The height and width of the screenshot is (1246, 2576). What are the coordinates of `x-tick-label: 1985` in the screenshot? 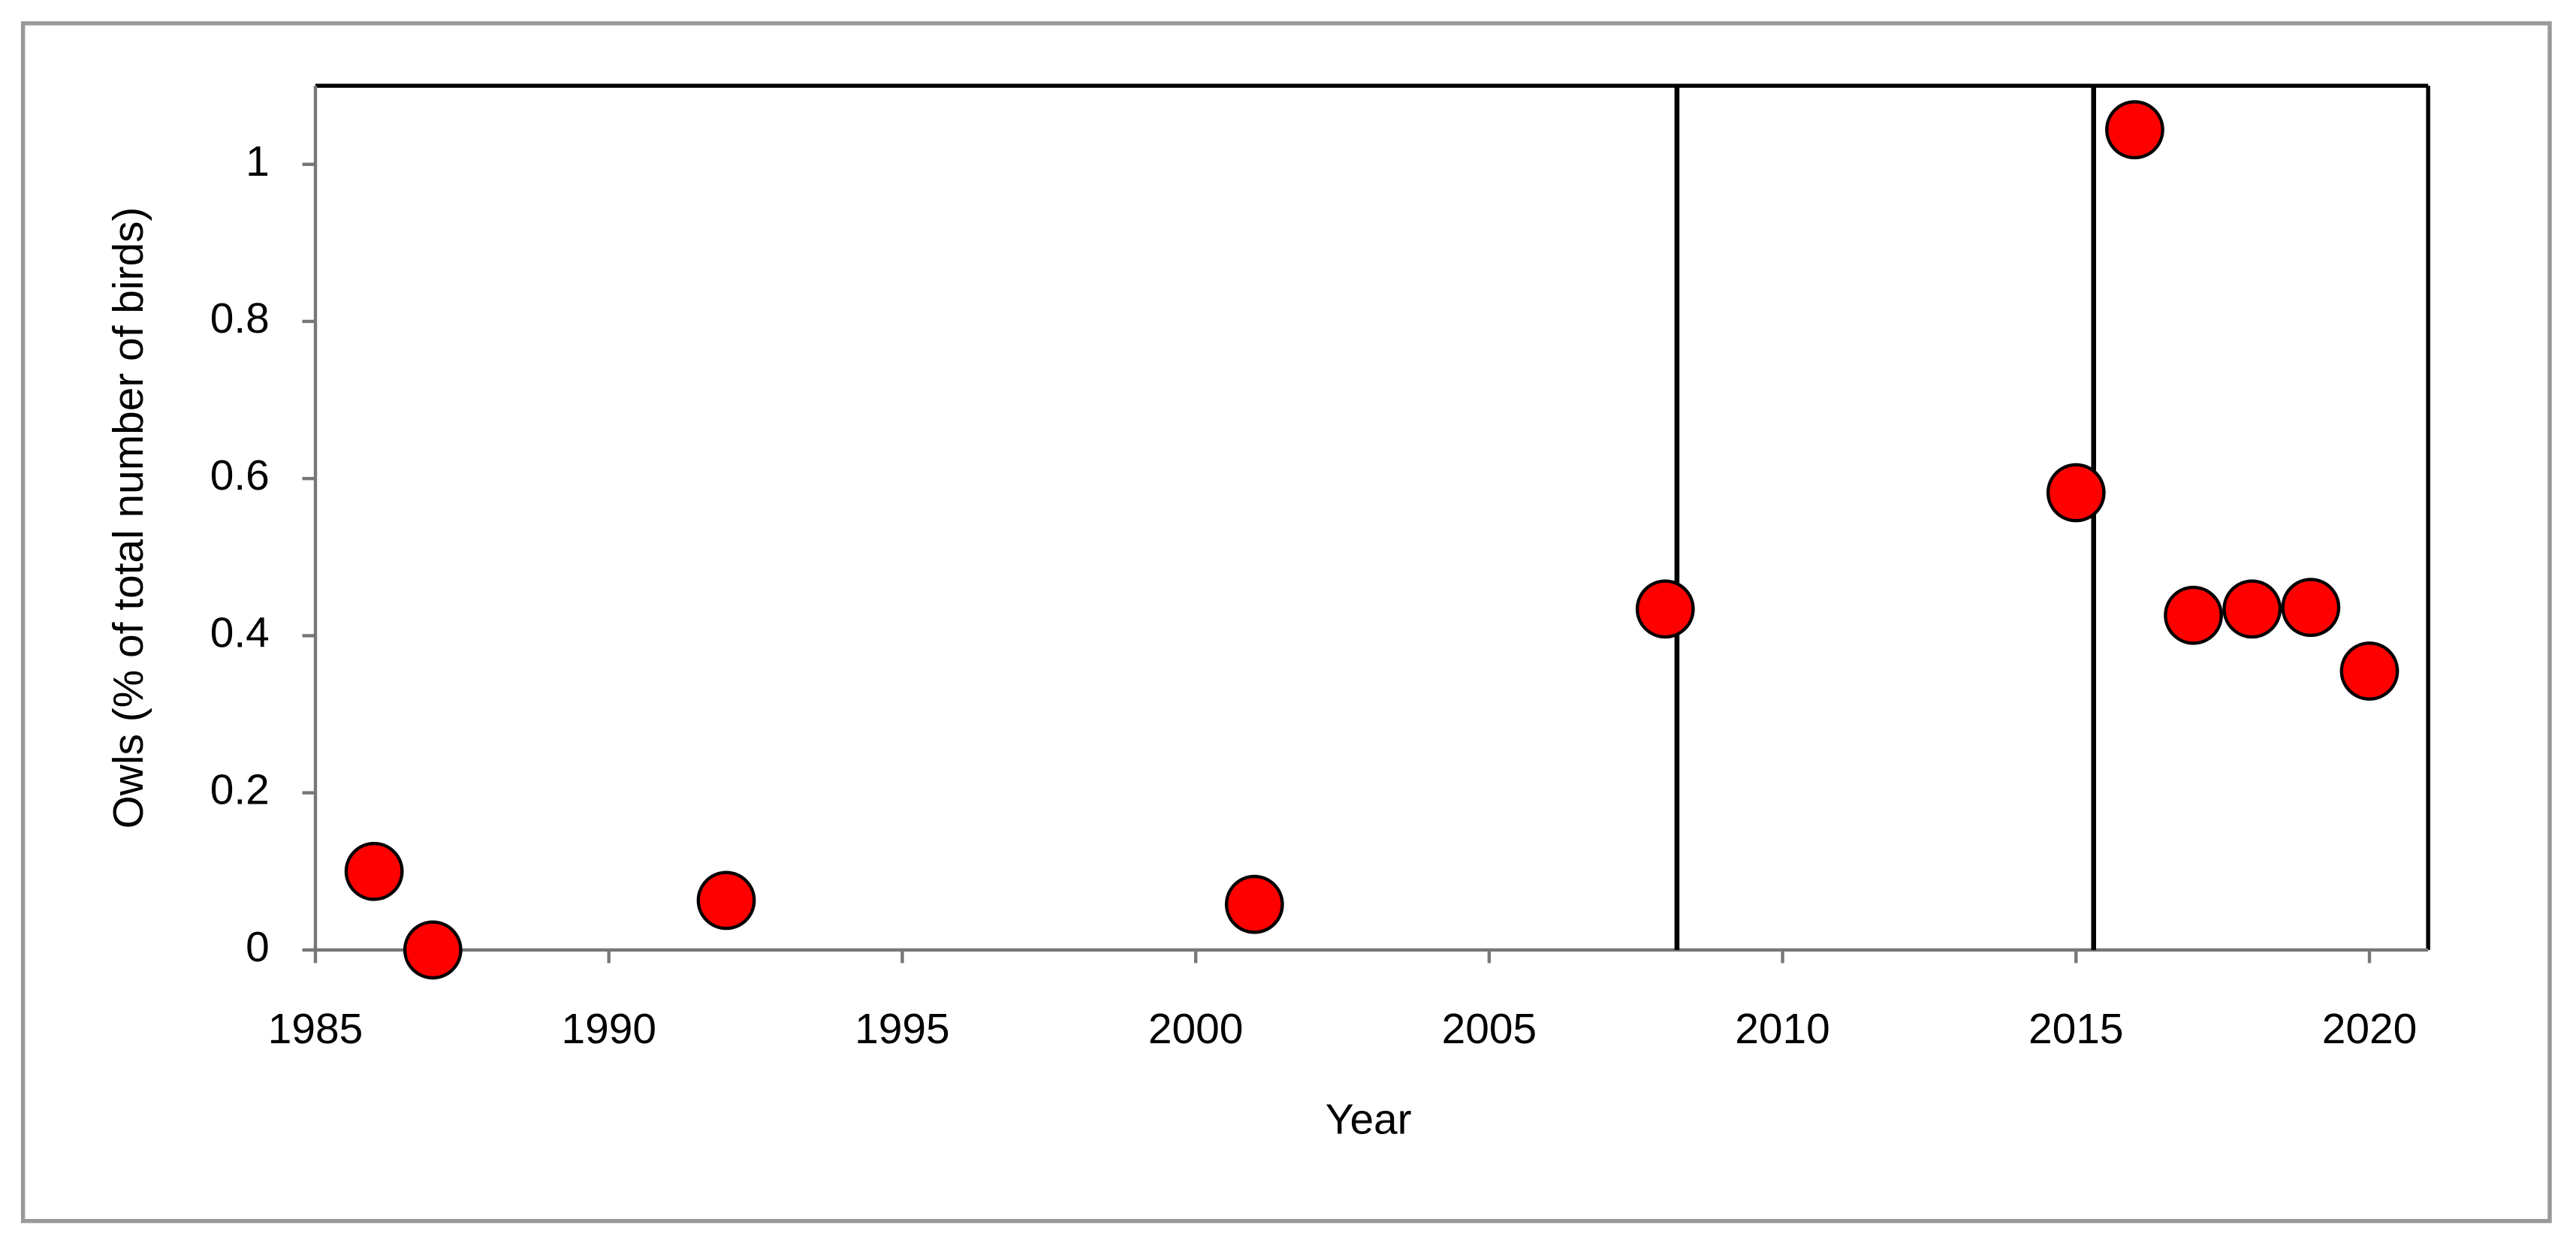 It's located at (315, 1029).